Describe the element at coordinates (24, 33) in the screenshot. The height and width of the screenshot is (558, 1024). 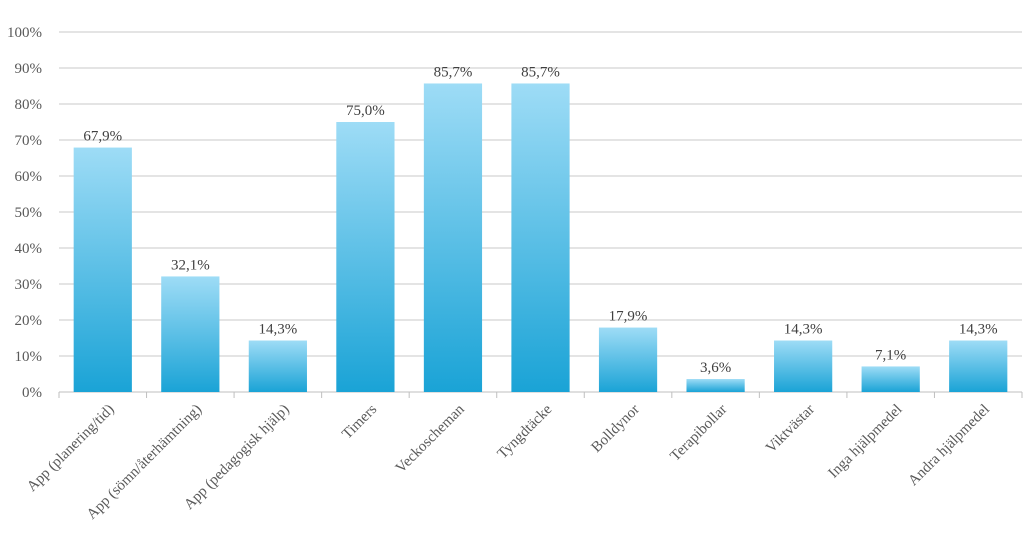
I see `y-tick-label: 100%` at that location.